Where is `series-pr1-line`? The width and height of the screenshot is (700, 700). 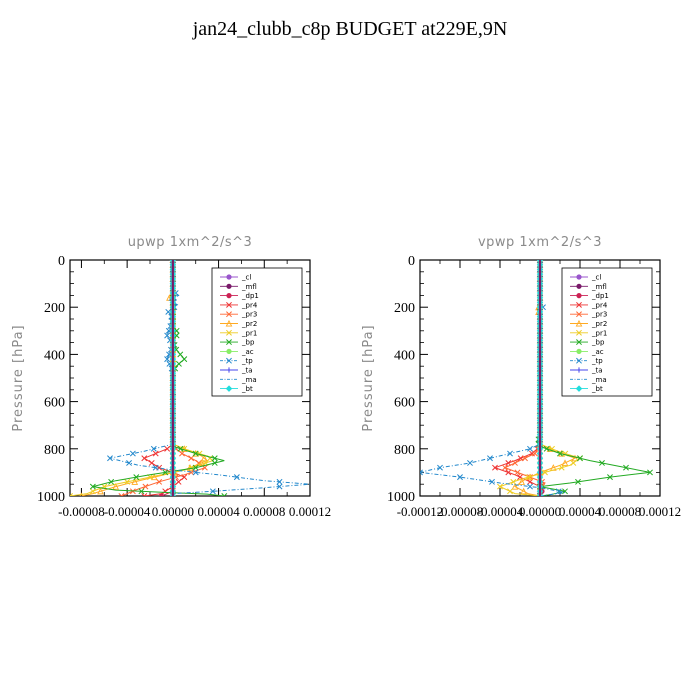 series-pr1-line is located at coordinates (540, 378).